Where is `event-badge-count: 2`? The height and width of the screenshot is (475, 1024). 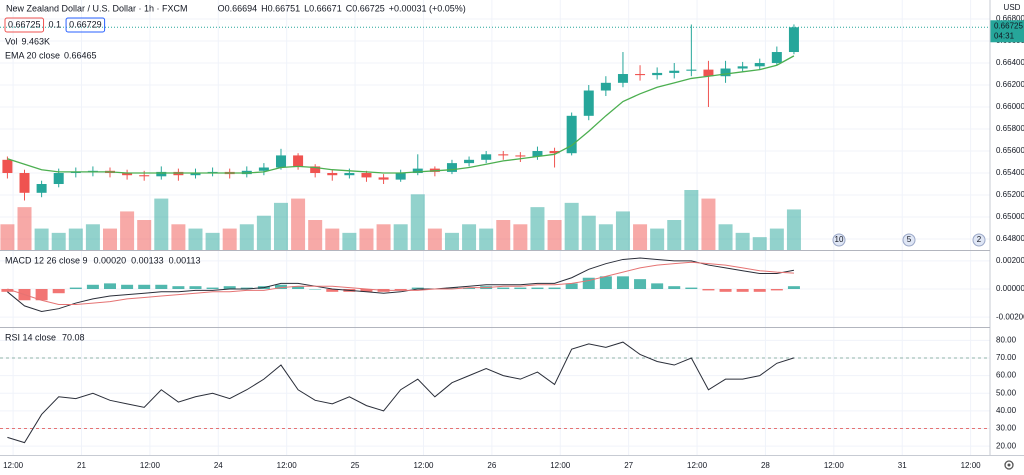 event-badge-count: 2 is located at coordinates (979, 239).